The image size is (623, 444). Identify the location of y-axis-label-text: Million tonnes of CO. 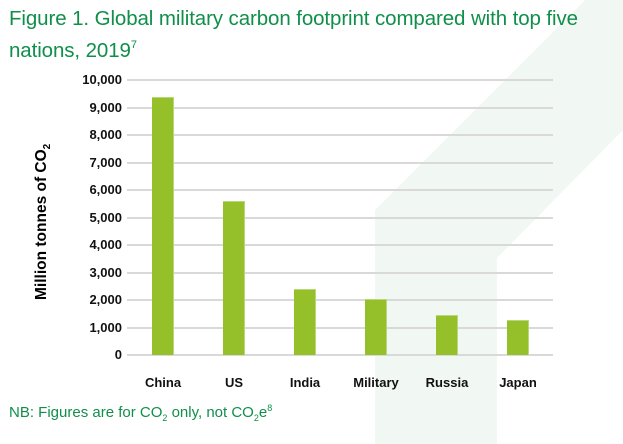
(41, 224).